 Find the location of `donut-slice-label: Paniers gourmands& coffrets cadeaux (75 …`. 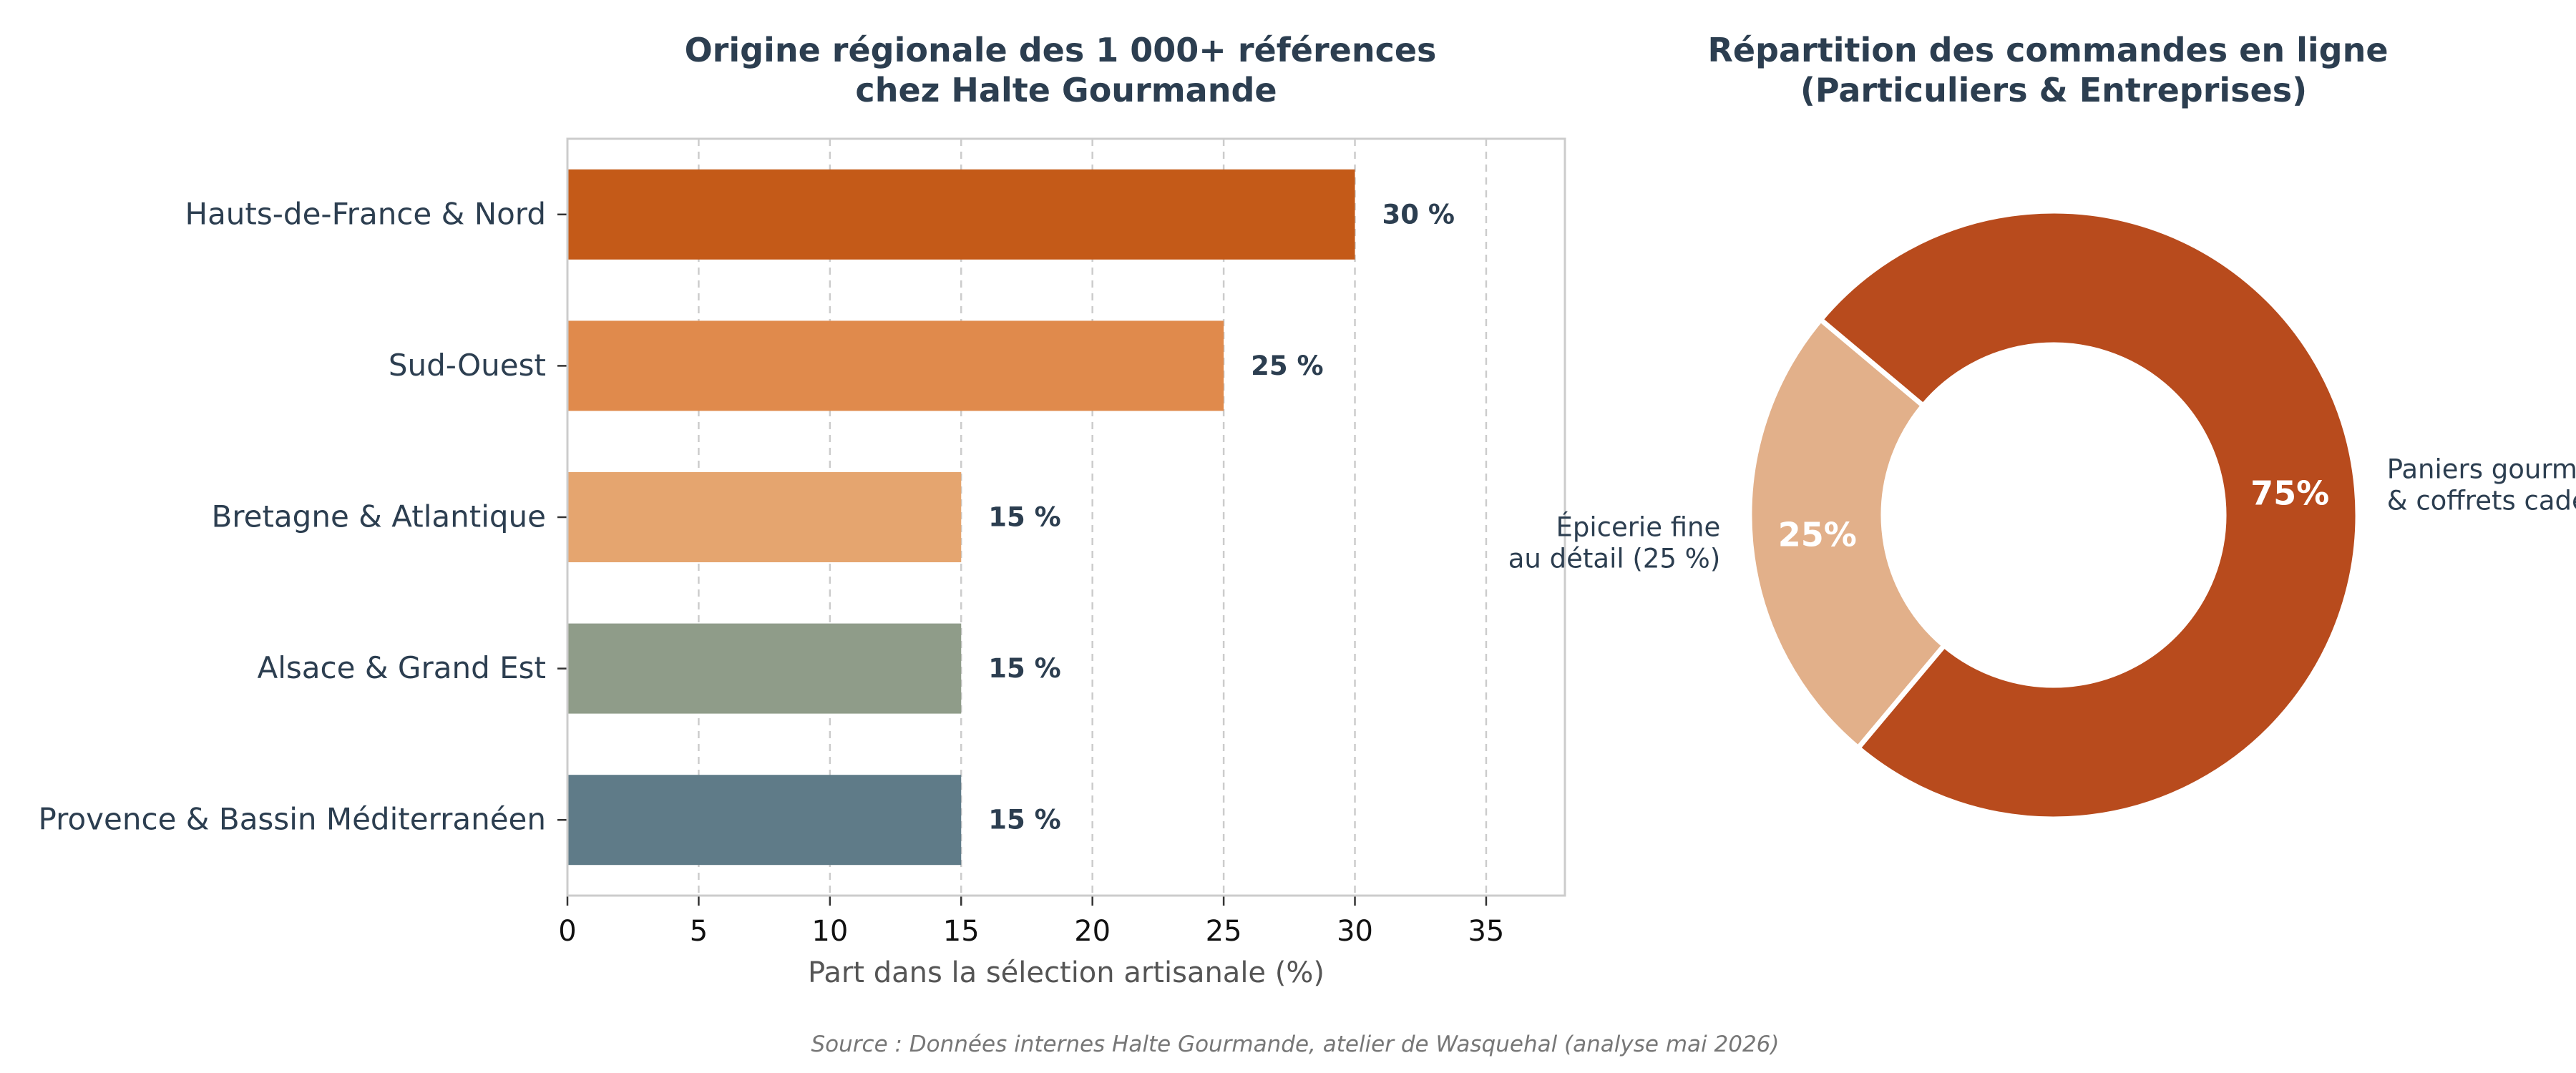

donut-slice-label: Paniers gourmands& coffrets cadeaux (75 … is located at coordinates (2481, 485).